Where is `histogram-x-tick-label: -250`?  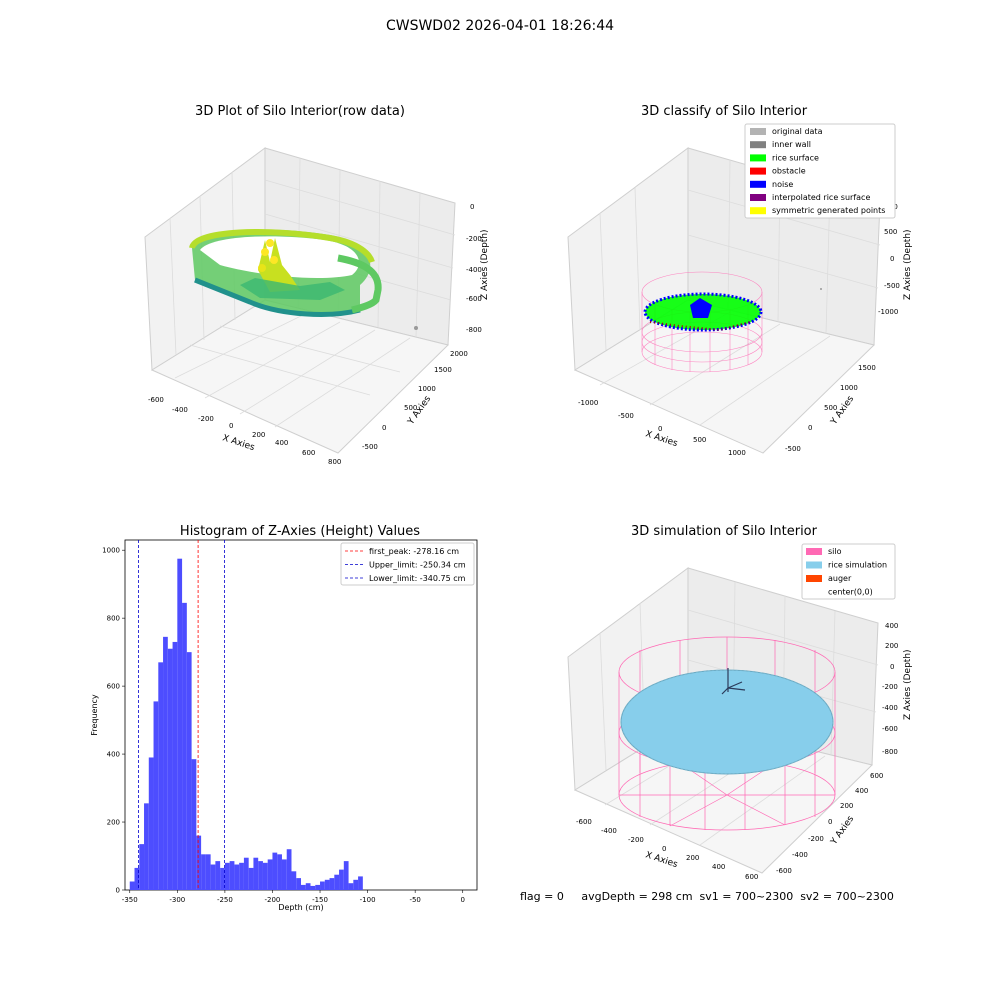
histogram-x-tick-label: -250 is located at coordinates (225, 900).